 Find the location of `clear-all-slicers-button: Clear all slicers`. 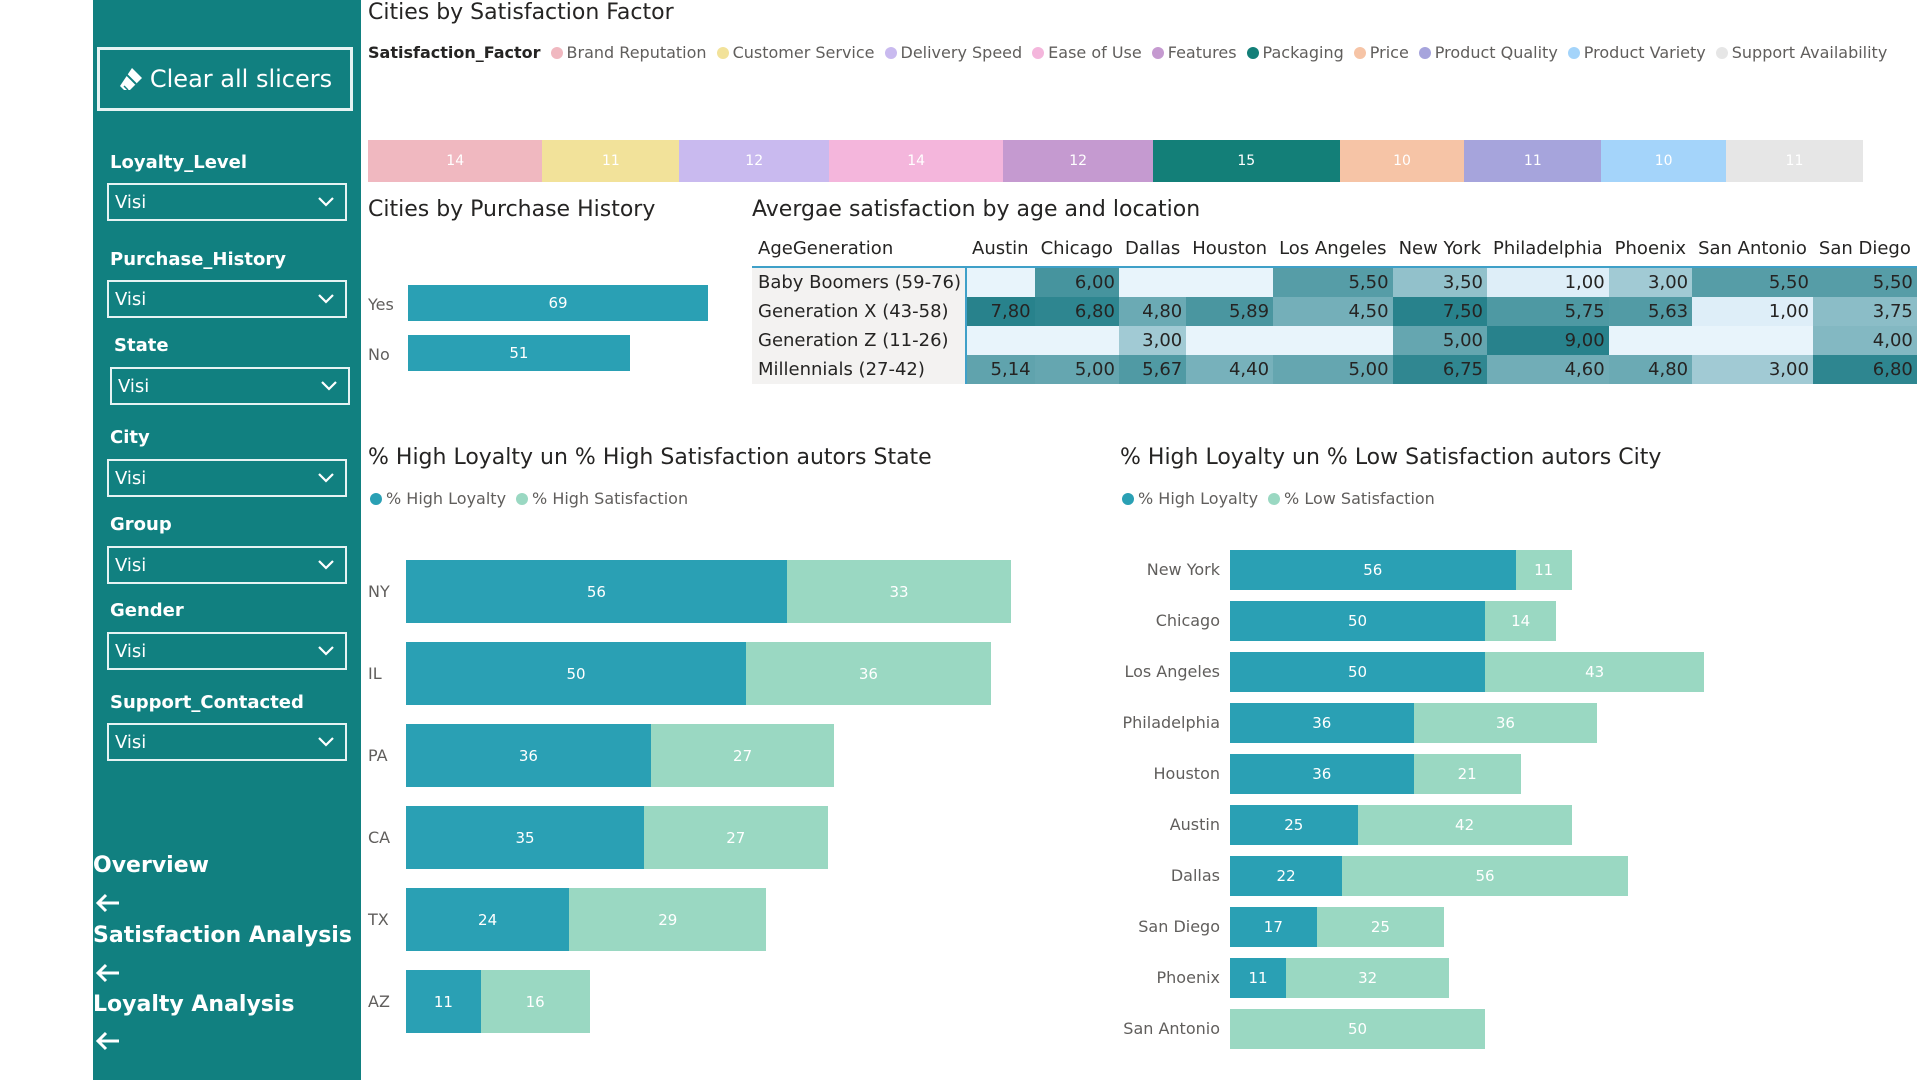

clear-all-slicers-button: Clear all slicers is located at coordinates (225, 79).